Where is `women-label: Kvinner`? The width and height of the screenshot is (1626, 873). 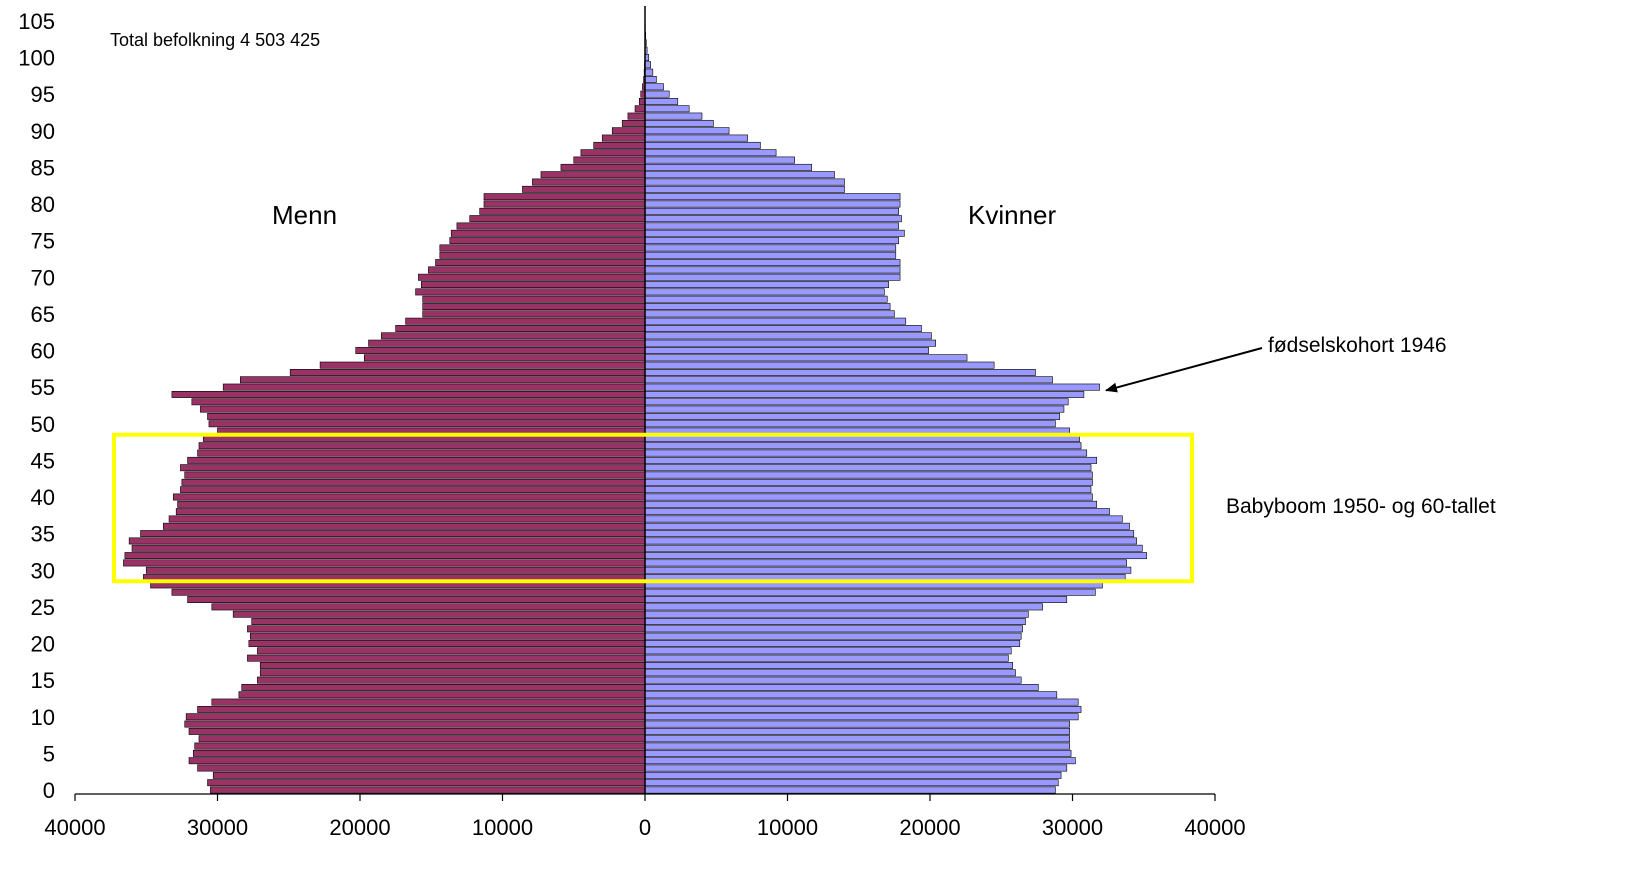
women-label: Kvinner is located at coordinates (1012, 215).